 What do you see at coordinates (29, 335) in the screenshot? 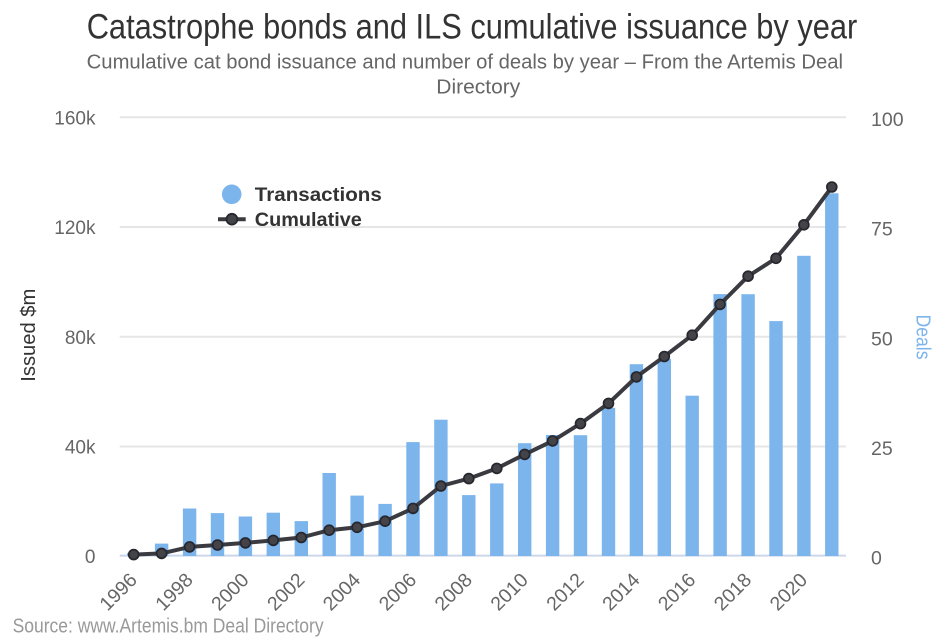
I see `svg-text: Issued $m` at bounding box center [29, 335].